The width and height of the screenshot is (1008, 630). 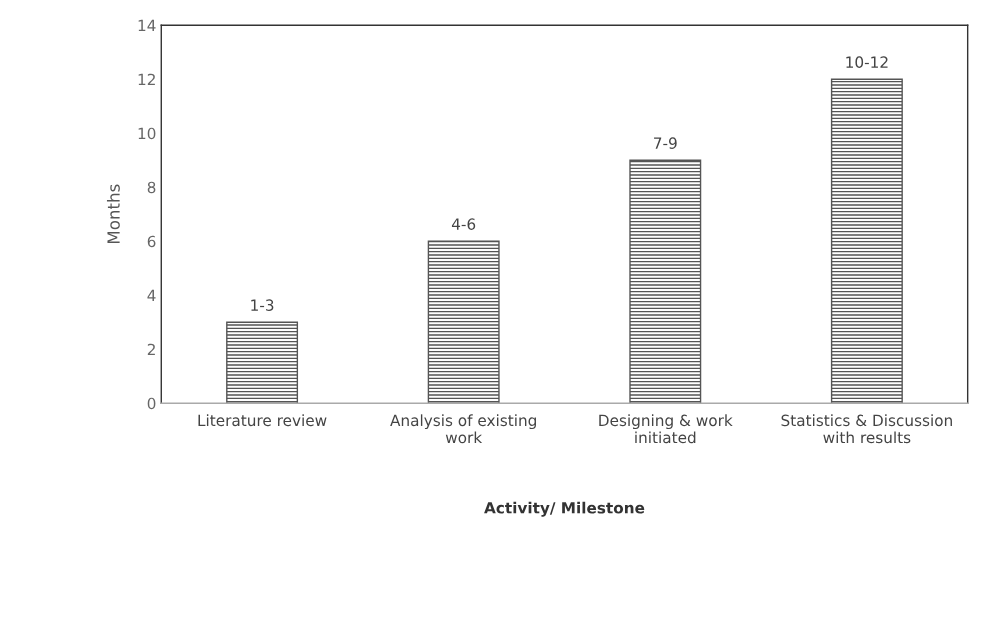 What do you see at coordinates (564, 509) in the screenshot?
I see `x-axis-title: Activity/ Milestone` at bounding box center [564, 509].